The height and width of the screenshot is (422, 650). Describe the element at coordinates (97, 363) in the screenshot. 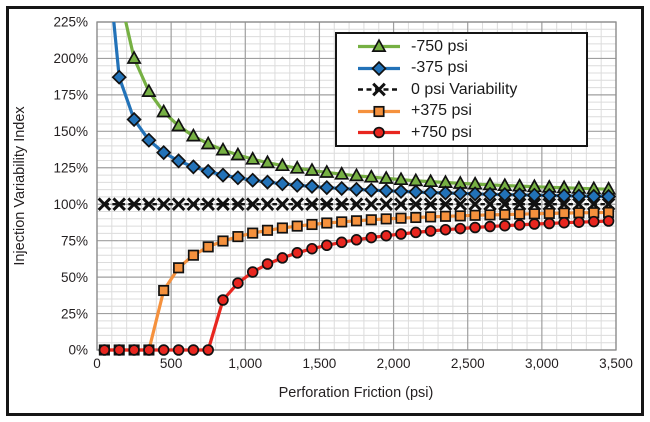

I see `x-tick-label: 0` at that location.